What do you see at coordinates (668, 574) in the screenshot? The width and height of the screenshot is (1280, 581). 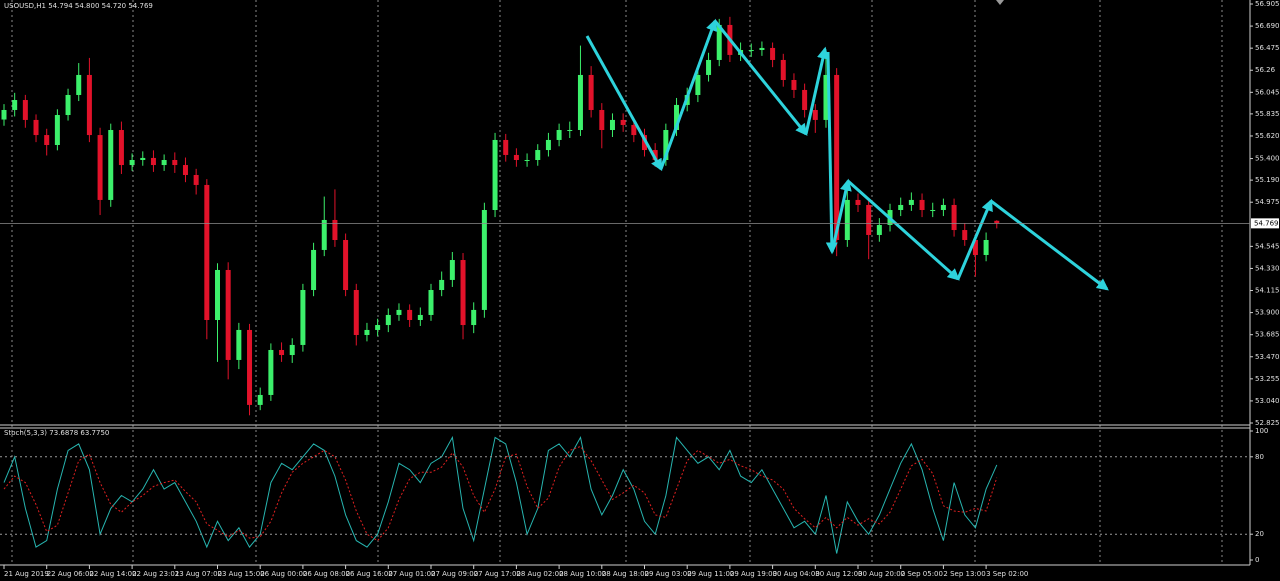 I see `x-tick-label: 29 Aug 03:00` at bounding box center [668, 574].